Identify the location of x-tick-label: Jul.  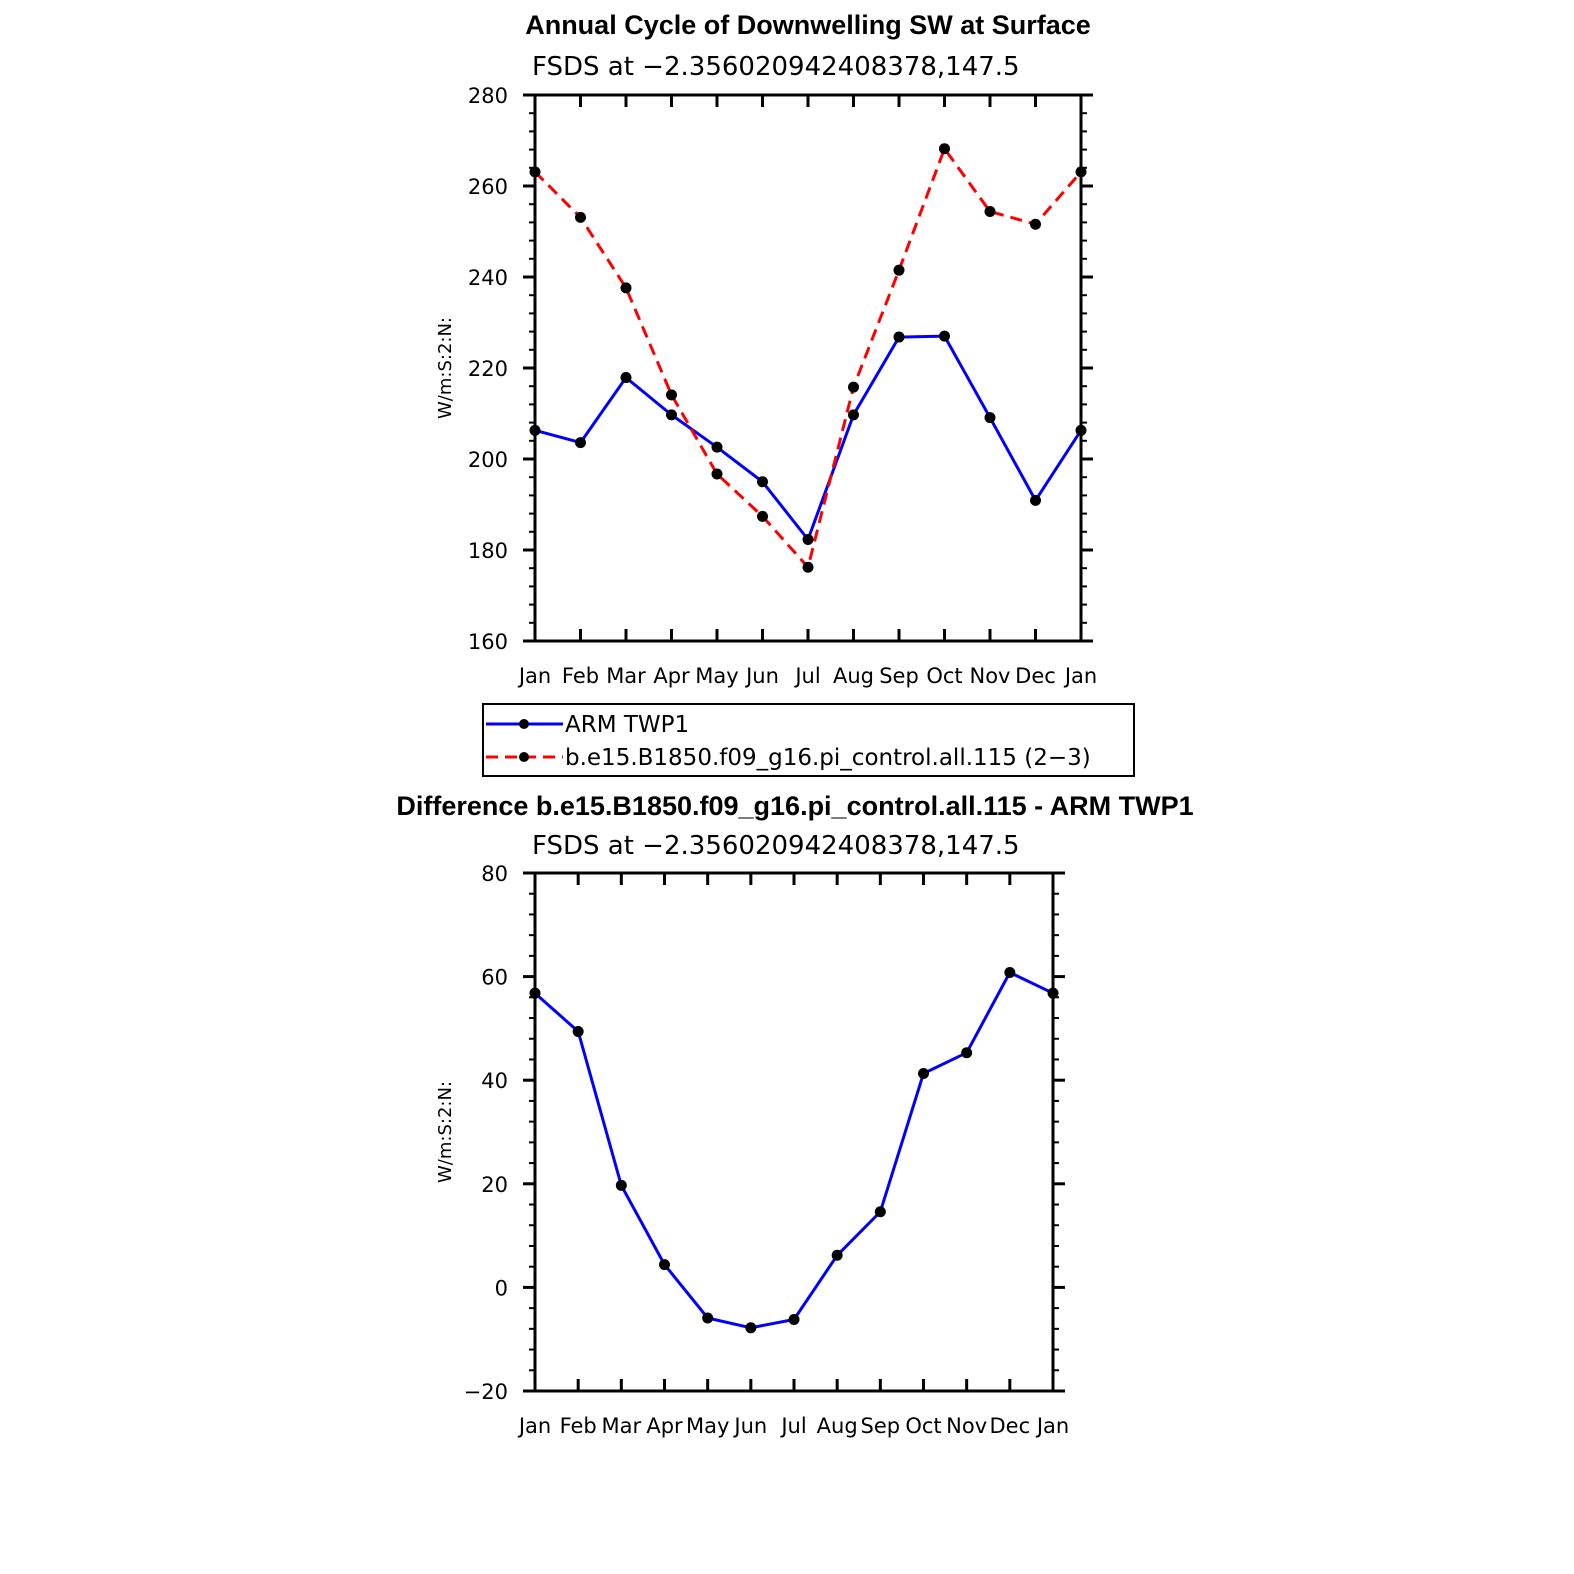
(806, 676).